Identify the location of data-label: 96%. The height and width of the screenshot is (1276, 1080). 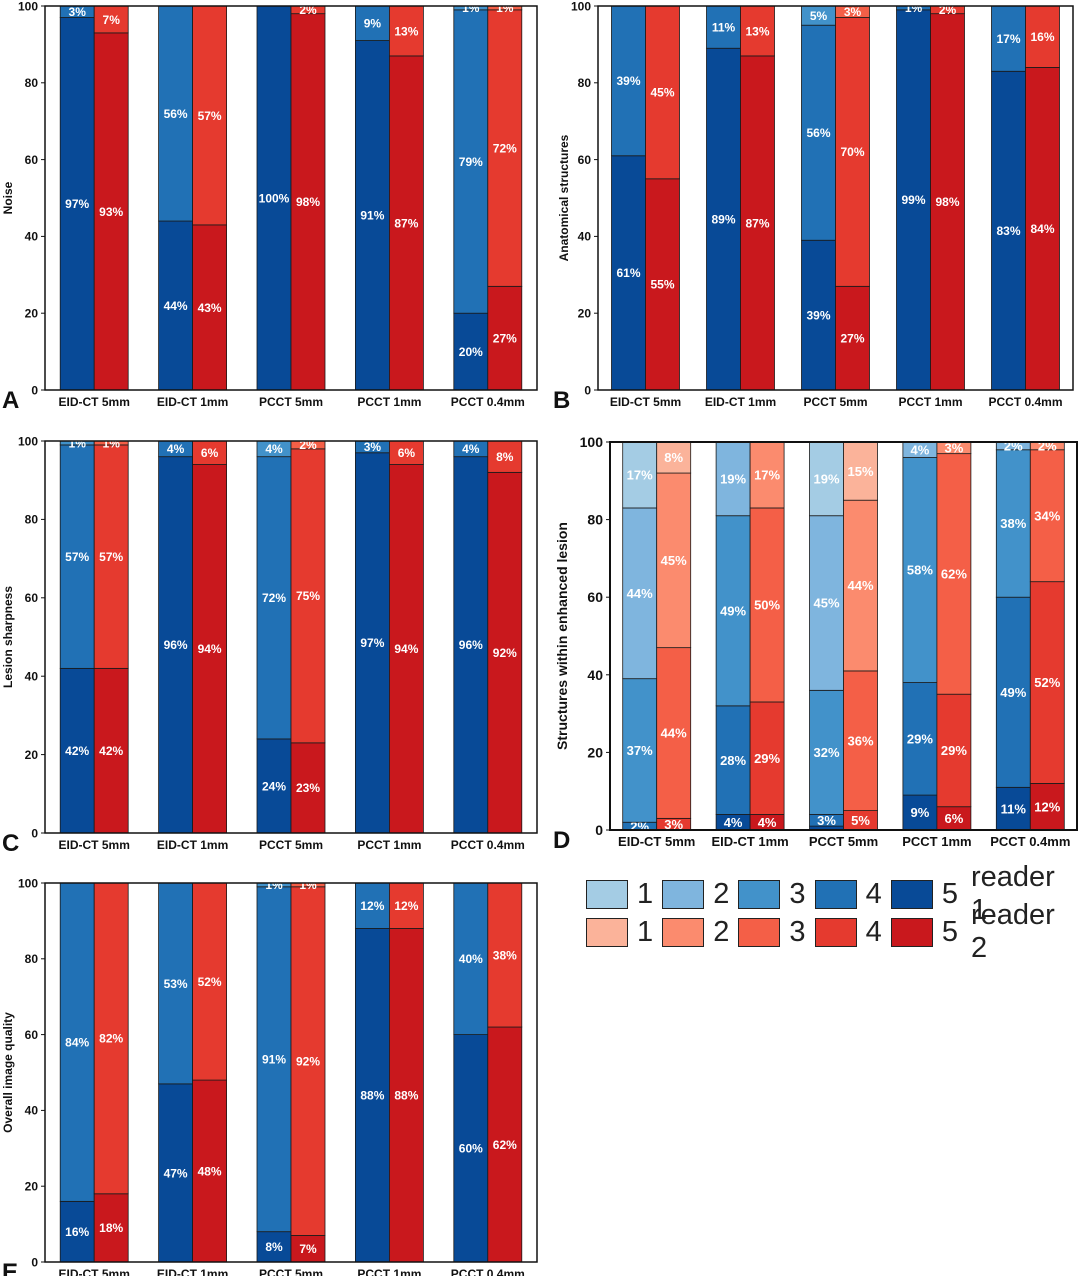
(176, 645).